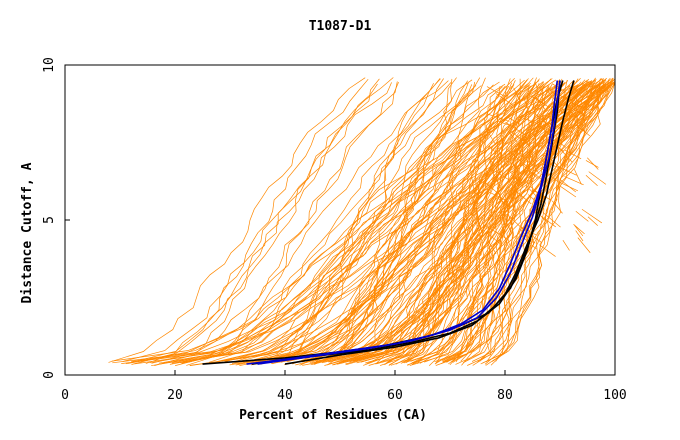 This screenshot has height=440, width=680. I want to click on x-tick-label: 20, so click(175, 395).